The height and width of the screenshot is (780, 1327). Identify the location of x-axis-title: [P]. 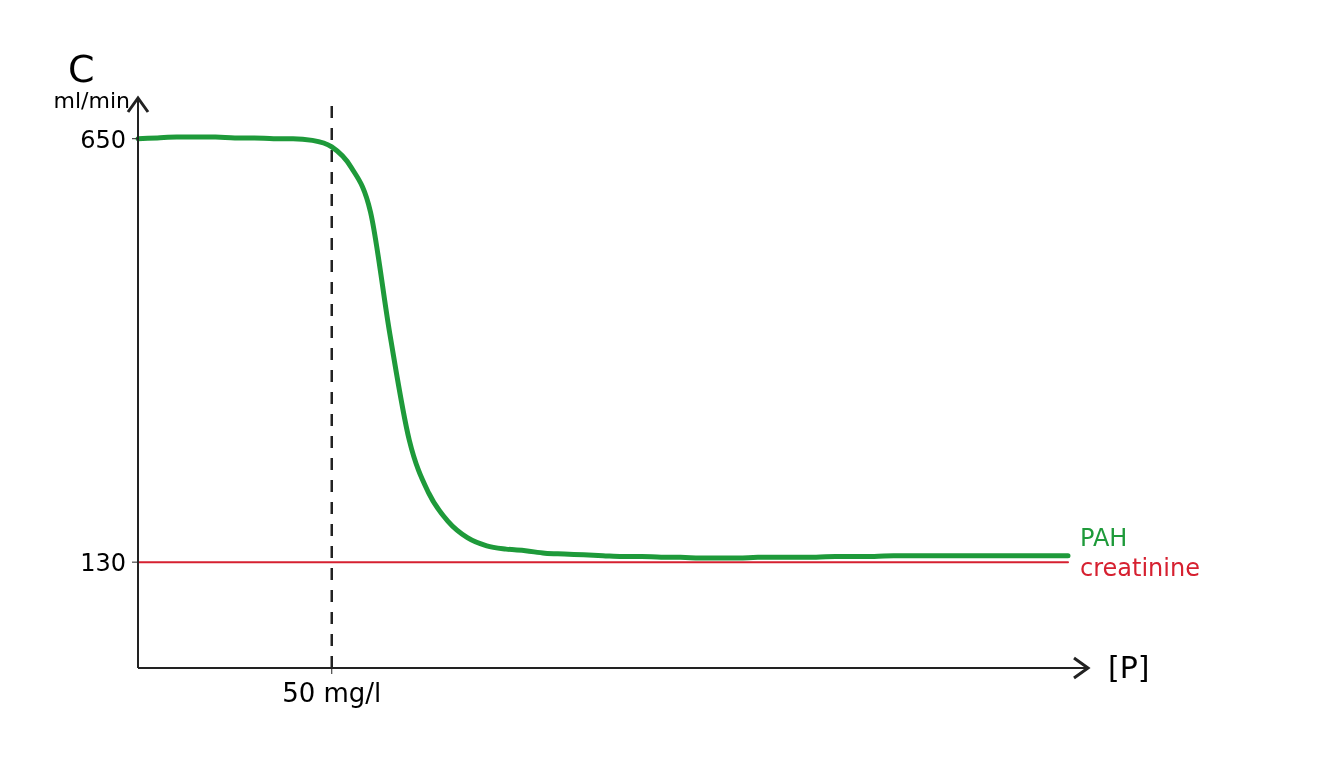
(1129, 667).